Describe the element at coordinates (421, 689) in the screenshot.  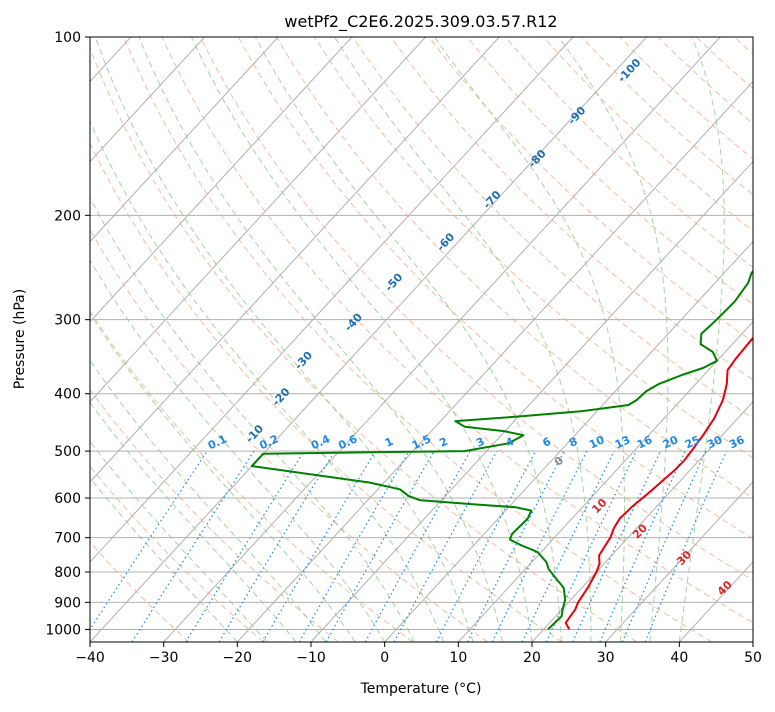
I see `x-axis-label: Temperature (°C)` at that location.